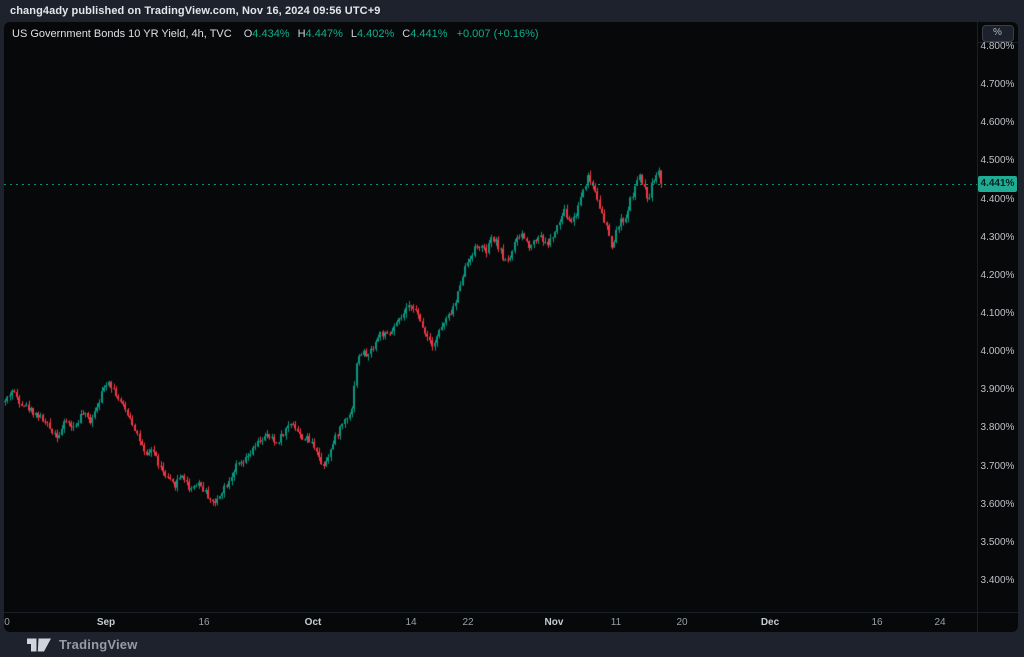  I want to click on price-axis-tick: 4.200%, so click(997, 275).